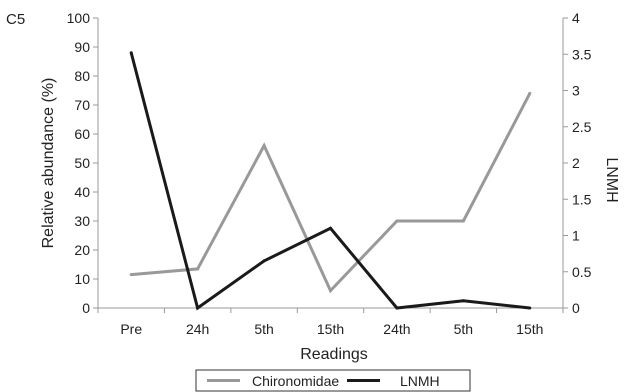  I want to click on legend-label-lnmh: LNMH, so click(420, 381).